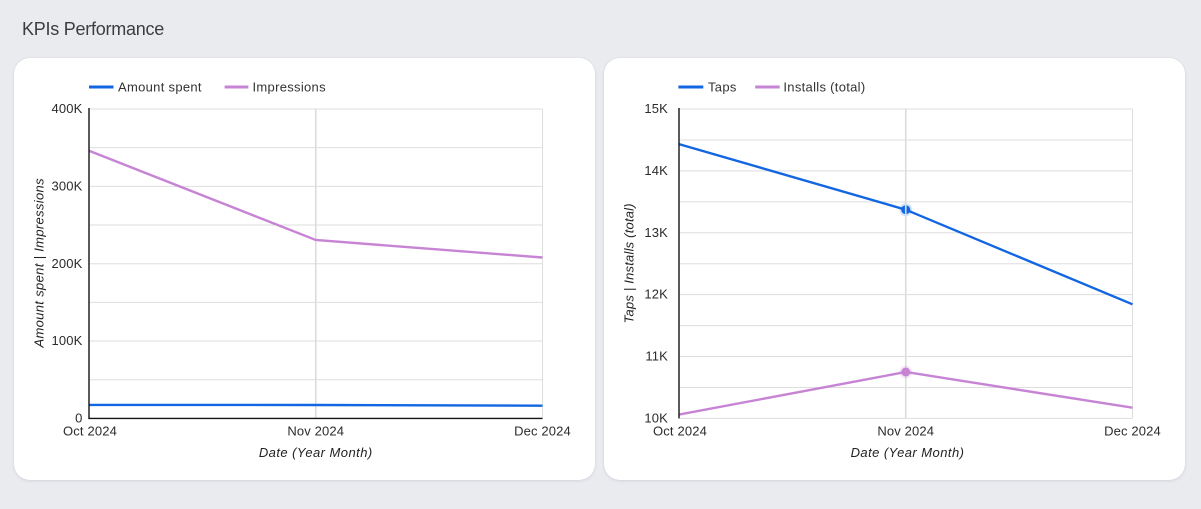 The width and height of the screenshot is (1201, 509). I want to click on svg-text: 0, so click(78, 418).